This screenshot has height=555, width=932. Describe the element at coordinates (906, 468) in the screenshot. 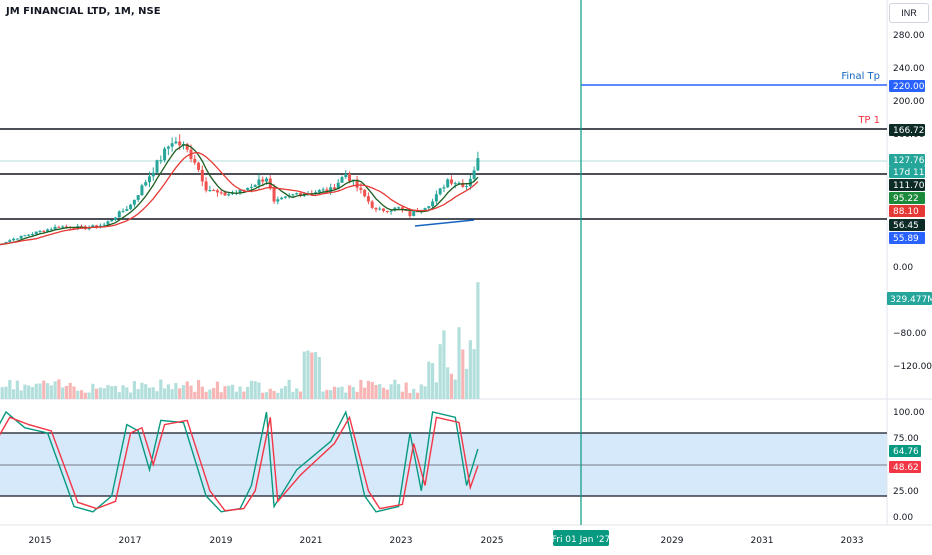

I see `osc-tag-label: 48.62` at that location.